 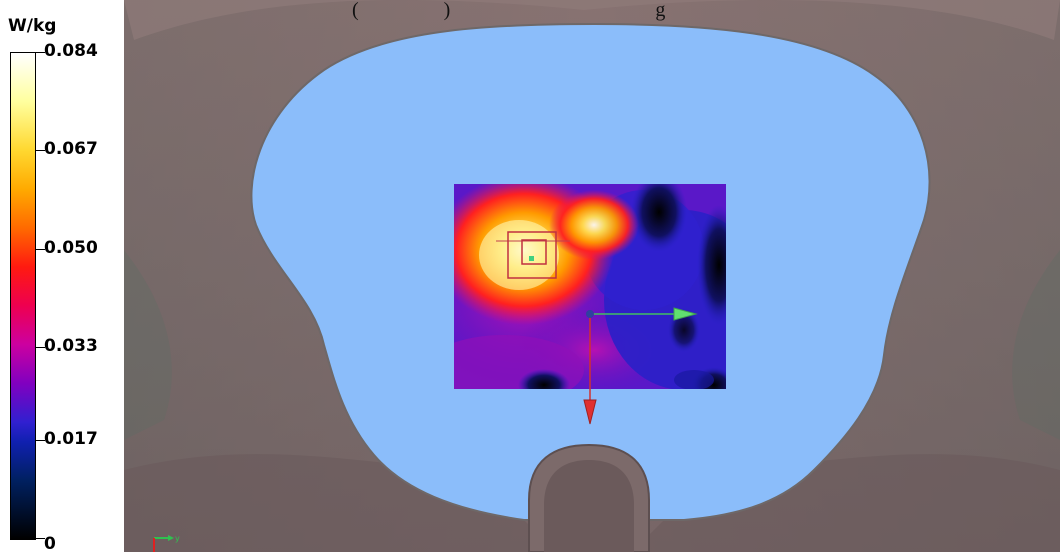 I want to click on tissue-top-ridge, so click(x=592, y=20).